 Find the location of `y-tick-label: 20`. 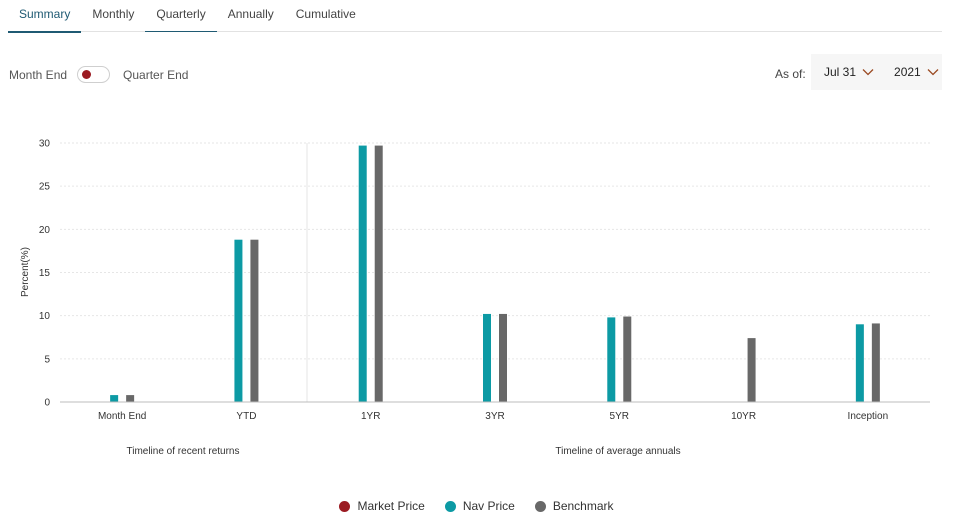

y-tick-label: 20 is located at coordinates (45, 230).